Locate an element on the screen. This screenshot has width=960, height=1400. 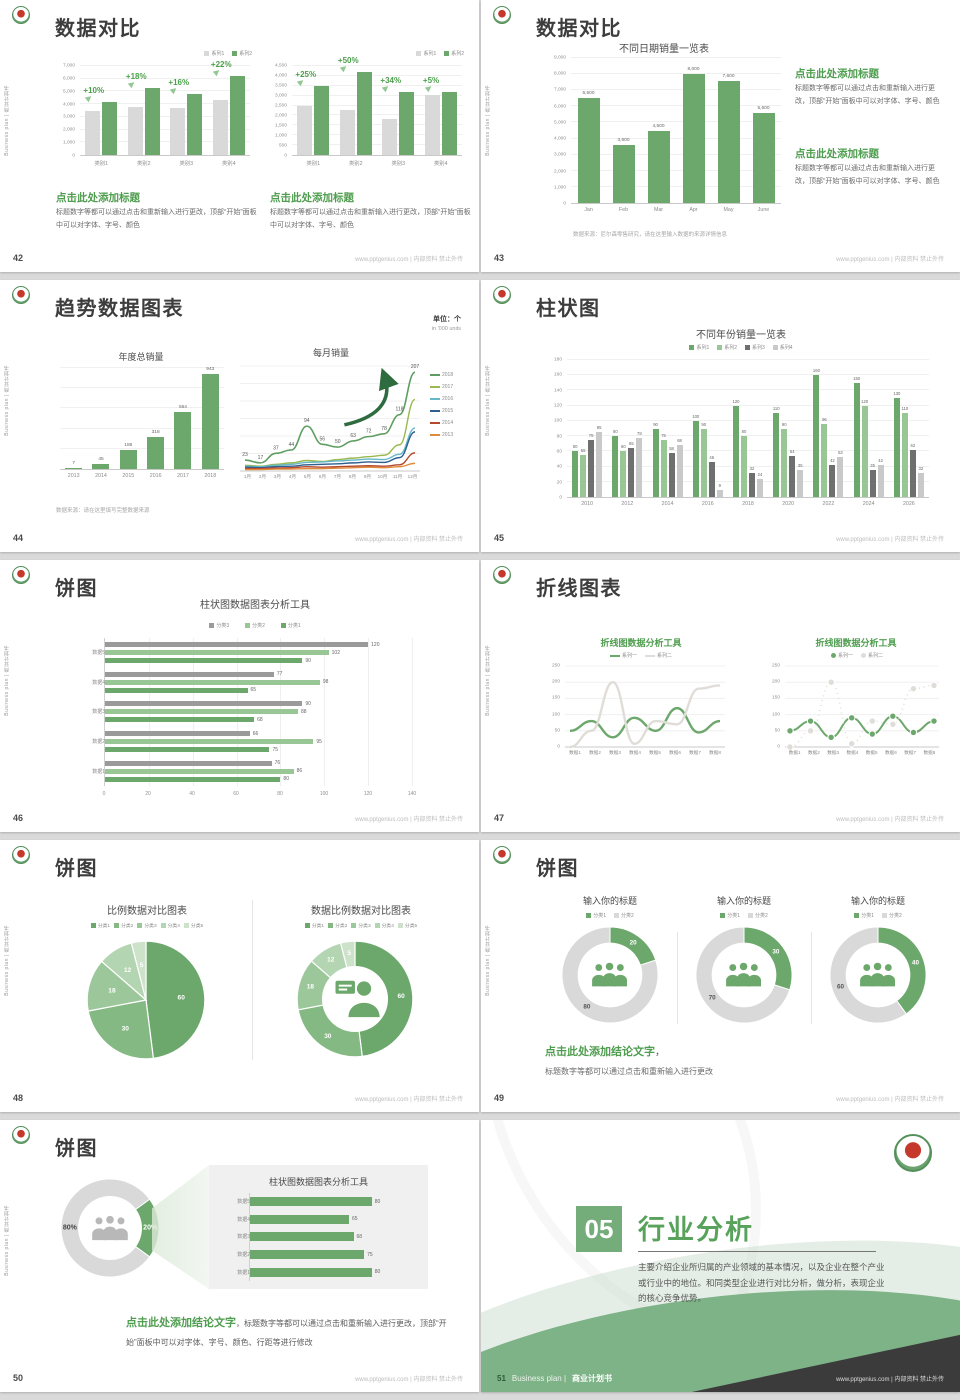
s47-right-chart-title: 折线图数据分析工具 is located at coordinates (856, 643).